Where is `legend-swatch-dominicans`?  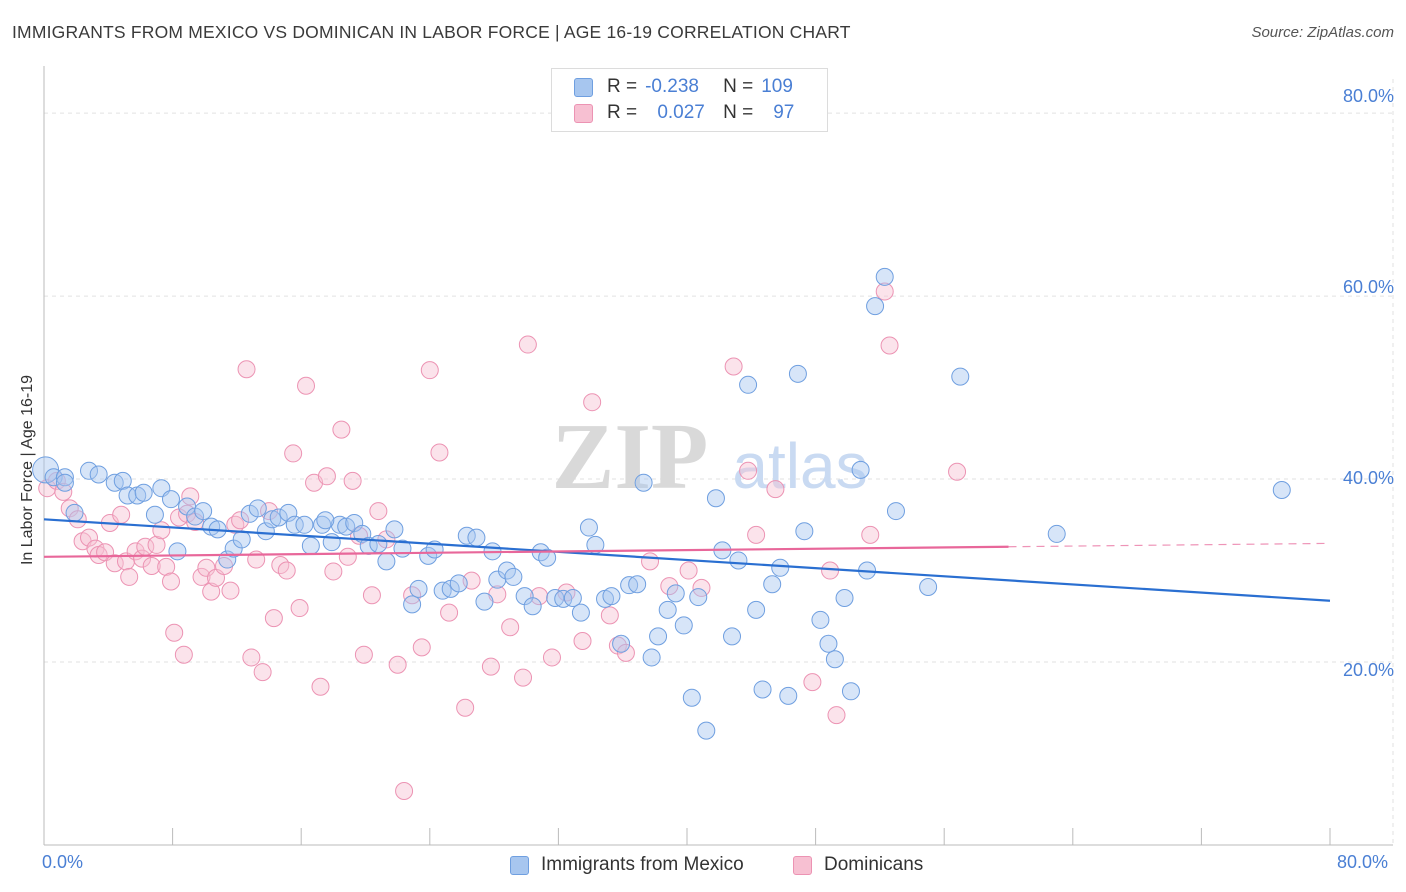
legend-swatch-dominicans is located at coordinates (583, 113).